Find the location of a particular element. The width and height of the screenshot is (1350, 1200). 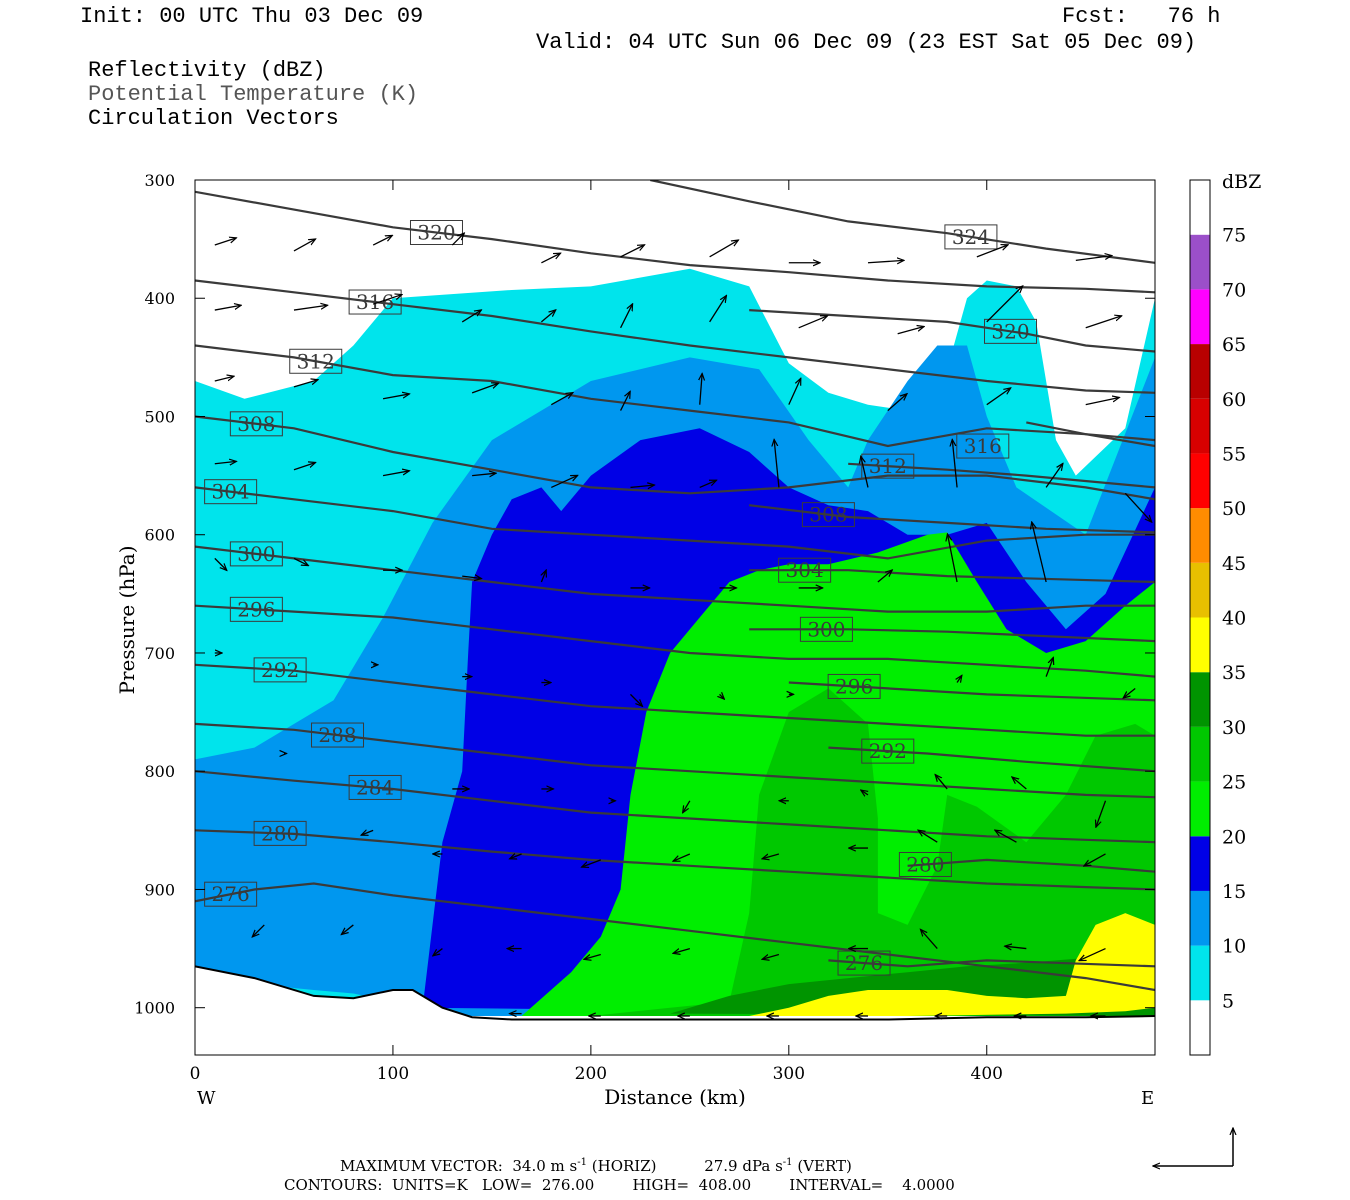

colorbar-tick-label: 45 is located at coordinates (1234, 564).